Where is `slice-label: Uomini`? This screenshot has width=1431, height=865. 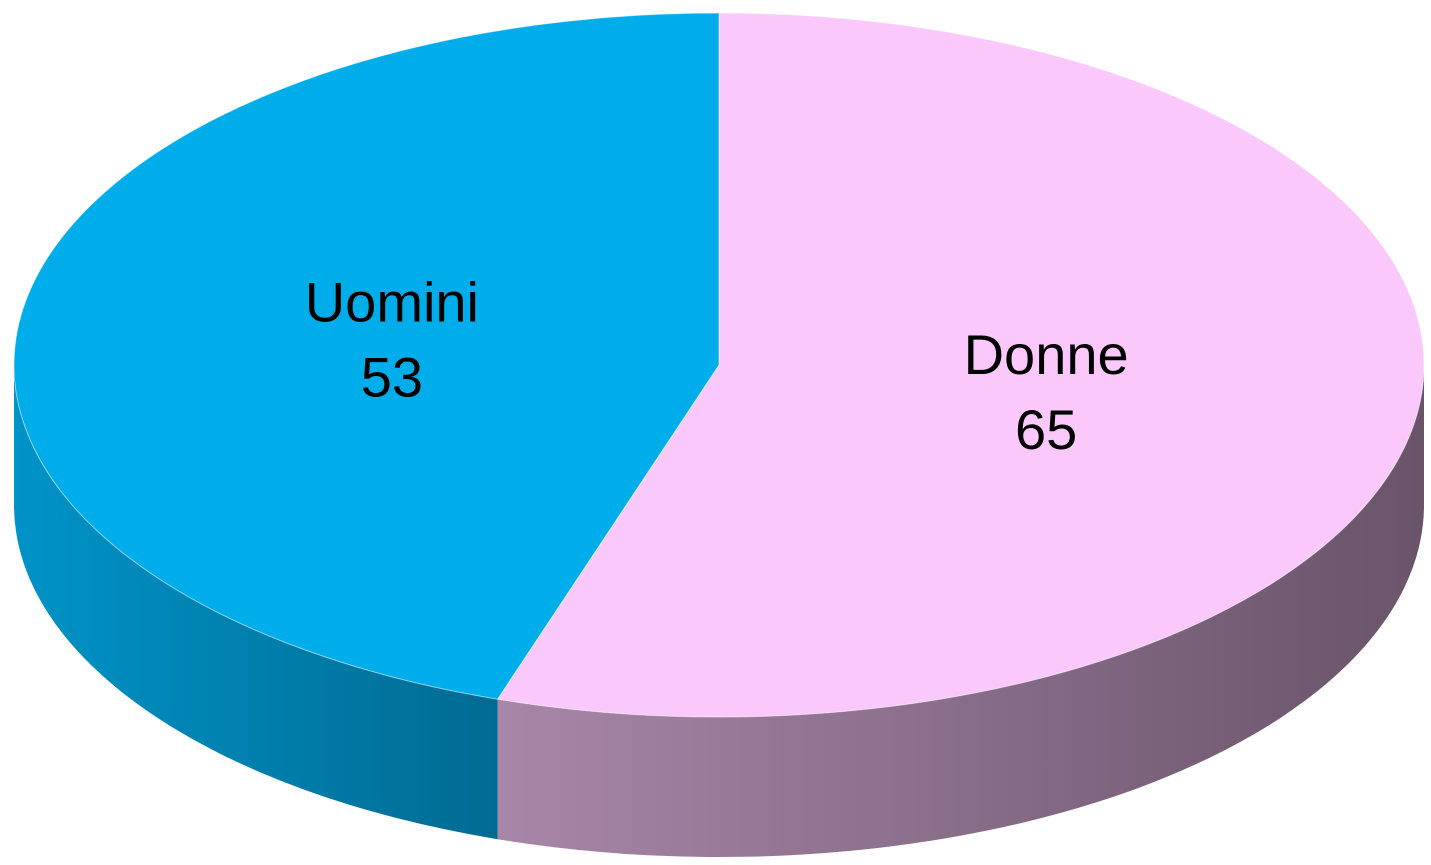 slice-label: Uomini is located at coordinates (392, 301).